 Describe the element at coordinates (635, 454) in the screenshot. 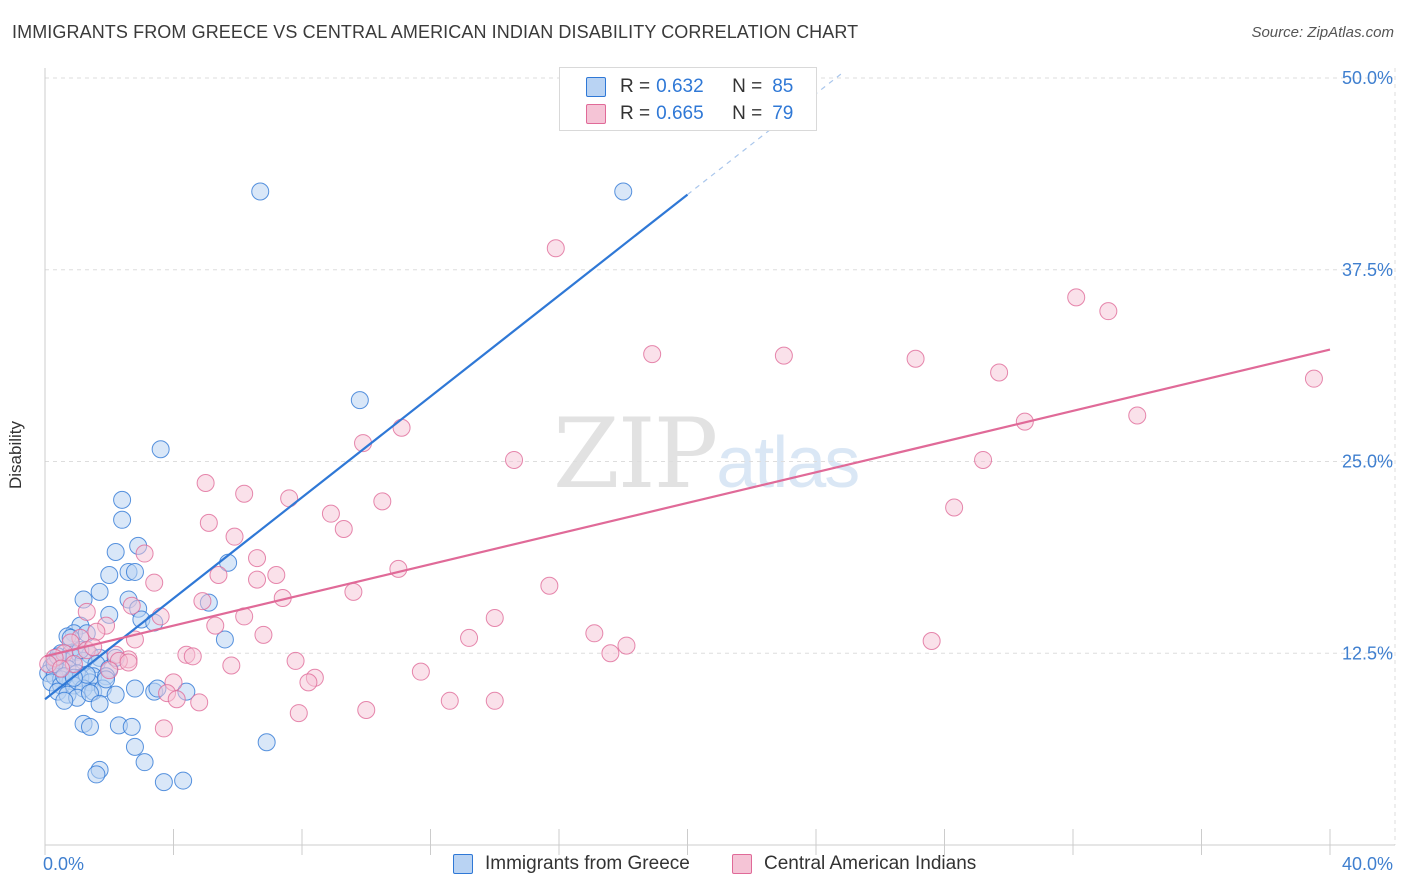

I see `watermark-zip: ZIP` at that location.